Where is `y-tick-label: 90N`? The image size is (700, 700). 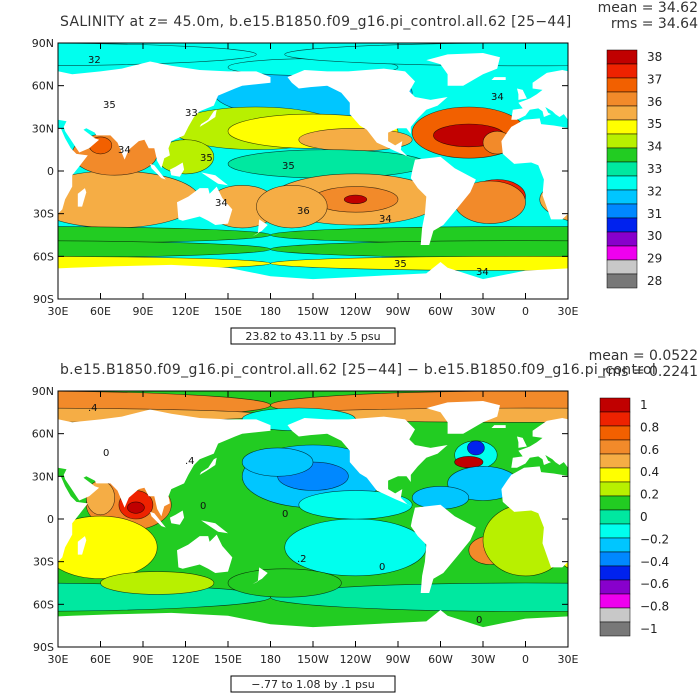
y-tick-label: 90N is located at coordinates (43, 43).